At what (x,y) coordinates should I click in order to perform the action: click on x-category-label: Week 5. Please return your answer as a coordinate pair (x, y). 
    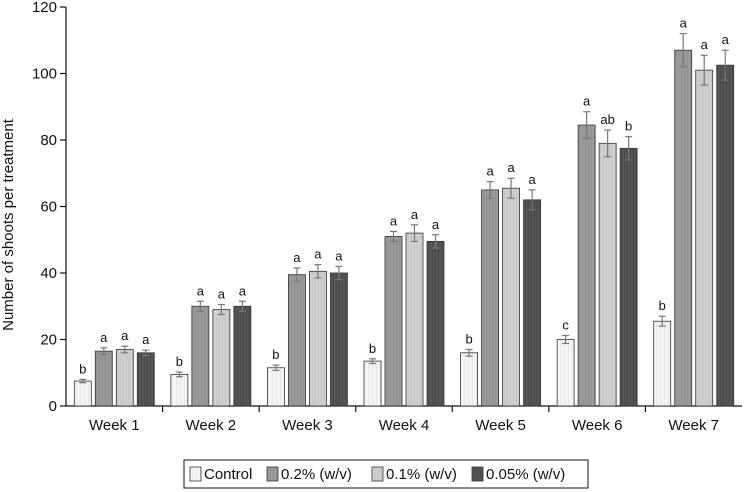
    Looking at the image, I should click on (500, 425).